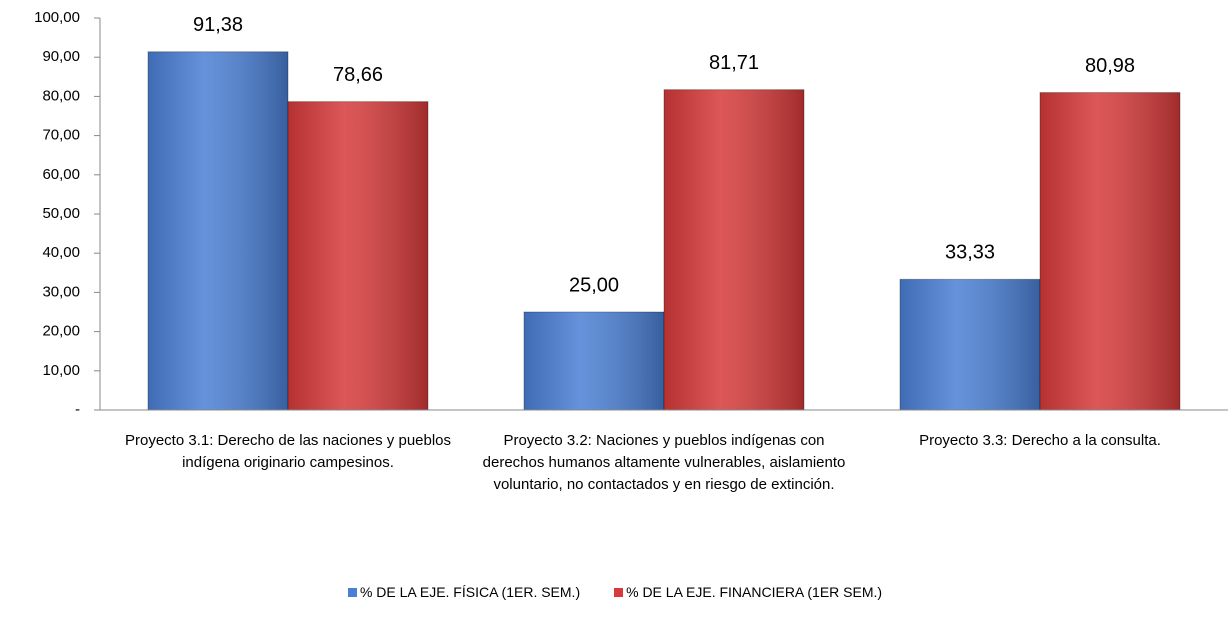 This screenshot has height=629, width=1230. What do you see at coordinates (61, 135) in the screenshot?
I see `y-tick-label: 70,00` at bounding box center [61, 135].